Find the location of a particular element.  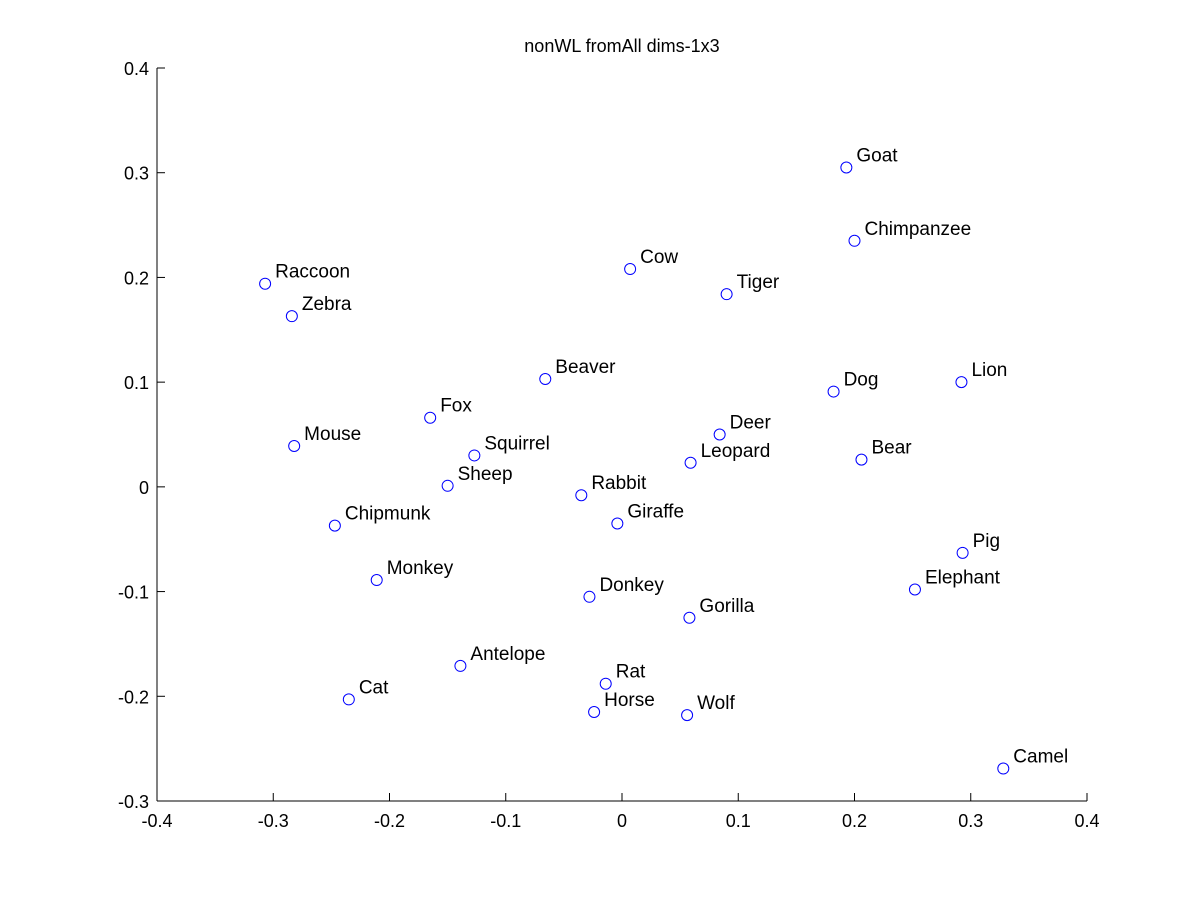

point-label-sheep: Sheep is located at coordinates (485, 474).